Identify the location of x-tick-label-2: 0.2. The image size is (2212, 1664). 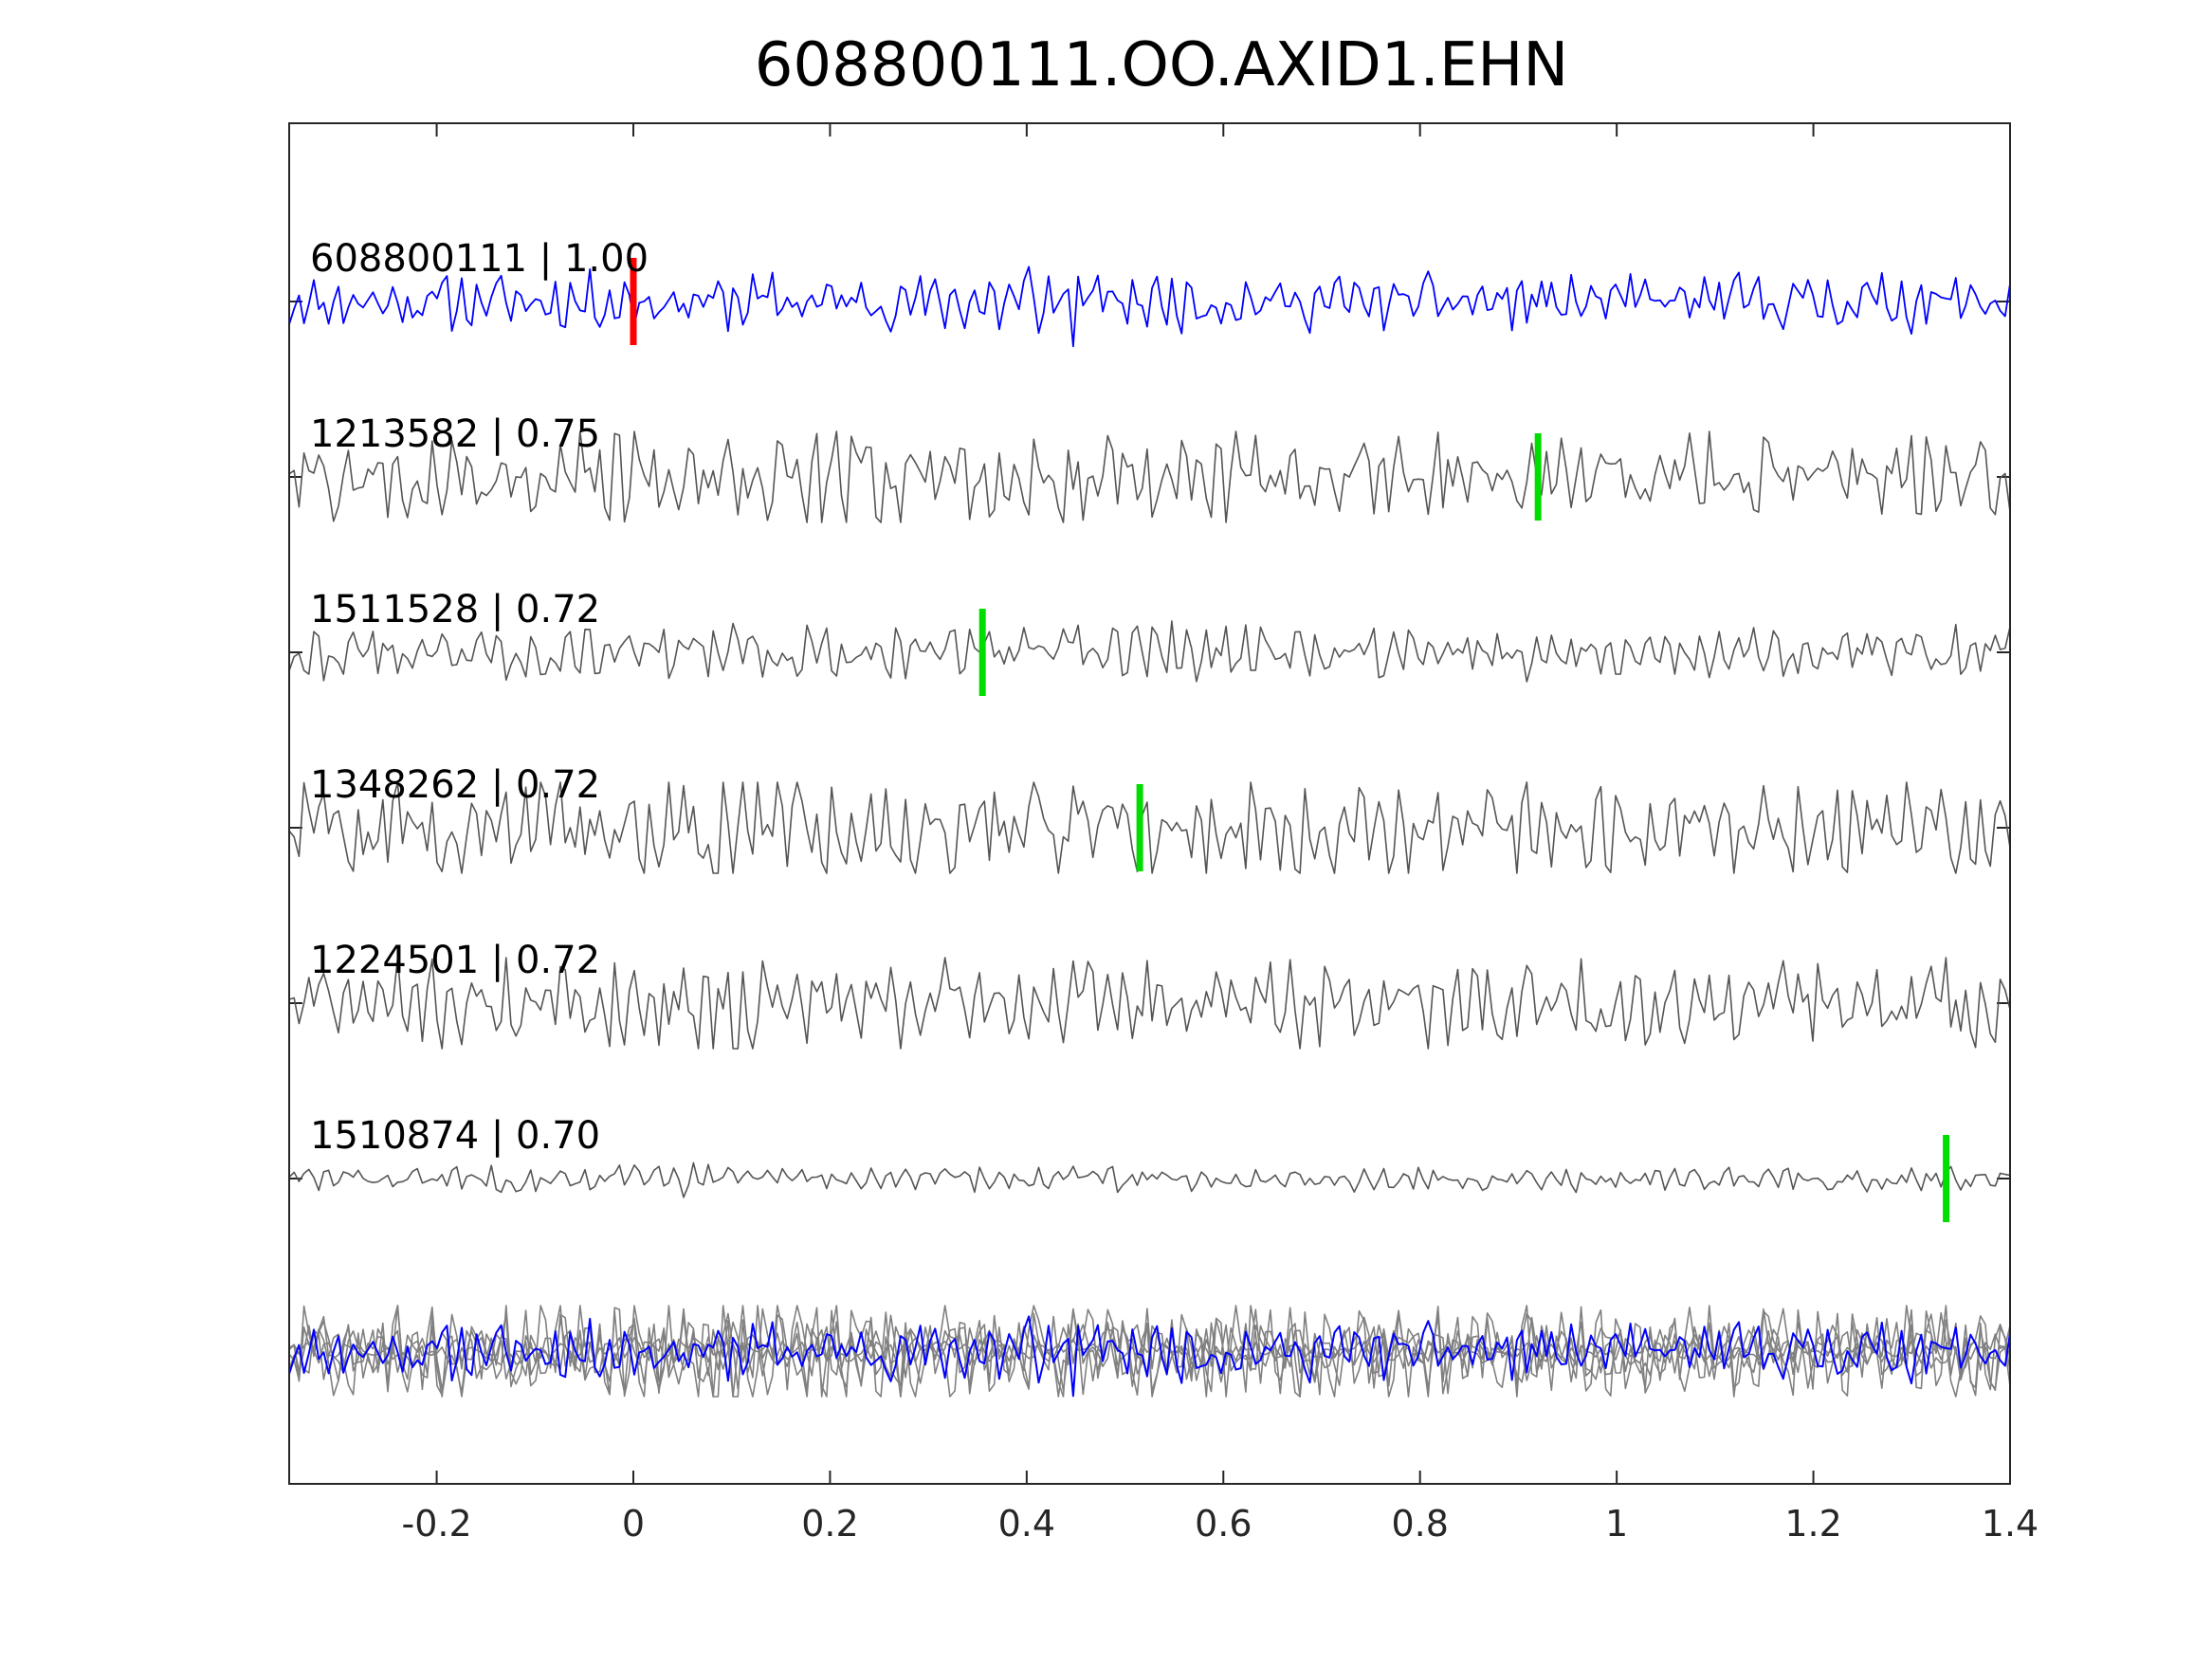
(829, 1524).